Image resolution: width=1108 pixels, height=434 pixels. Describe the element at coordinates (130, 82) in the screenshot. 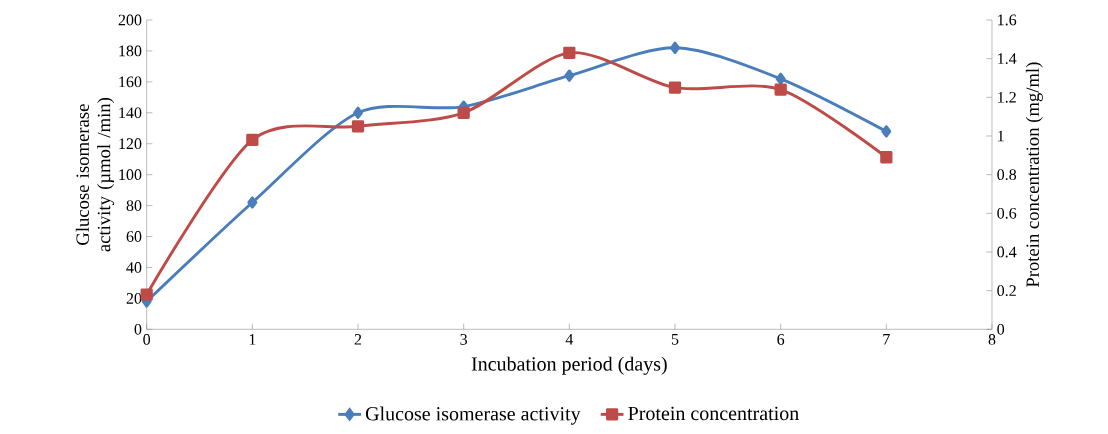

I see `y-tick-label: 160` at that location.